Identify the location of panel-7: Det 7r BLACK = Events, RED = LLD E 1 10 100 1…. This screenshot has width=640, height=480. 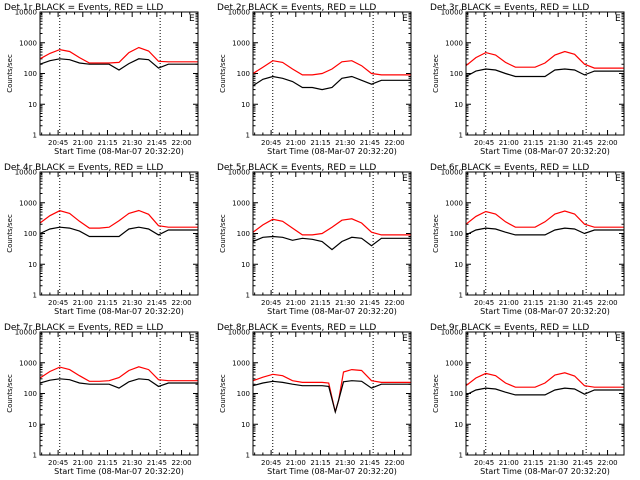
(101, 399).